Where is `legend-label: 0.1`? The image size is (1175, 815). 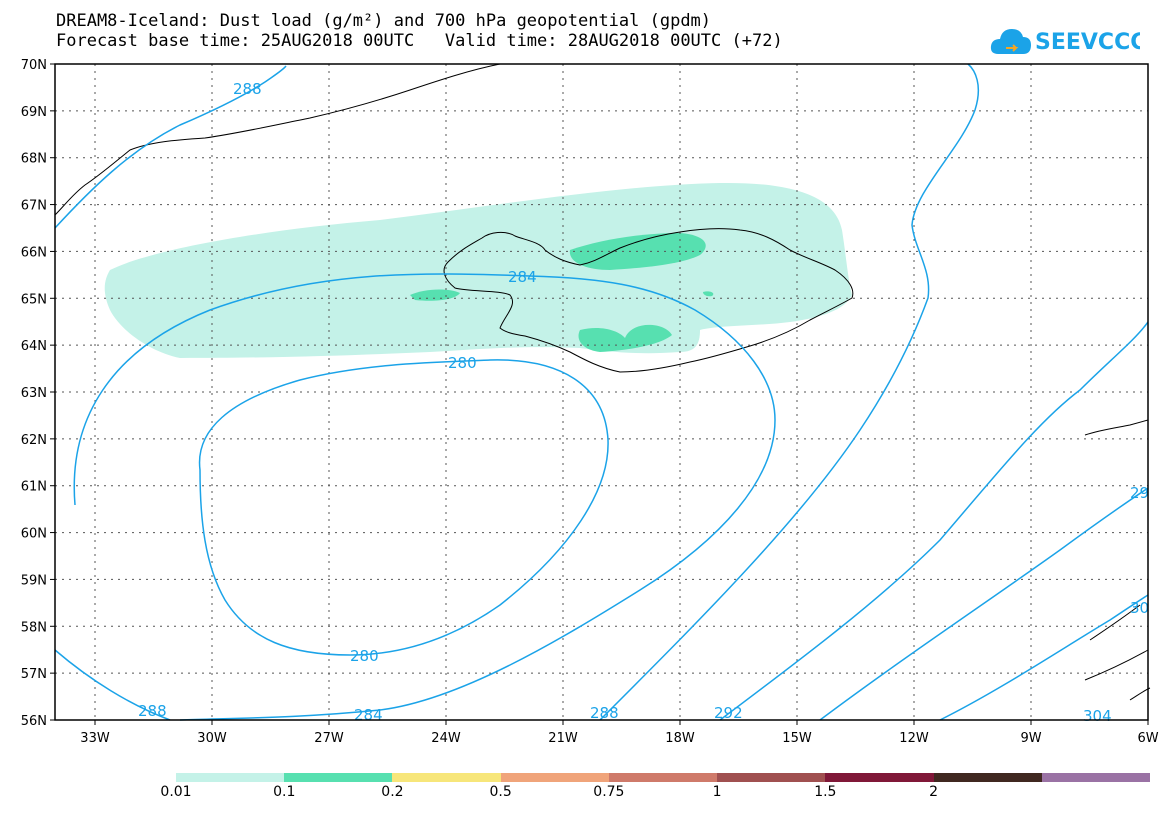 legend-label: 0.1 is located at coordinates (284, 792).